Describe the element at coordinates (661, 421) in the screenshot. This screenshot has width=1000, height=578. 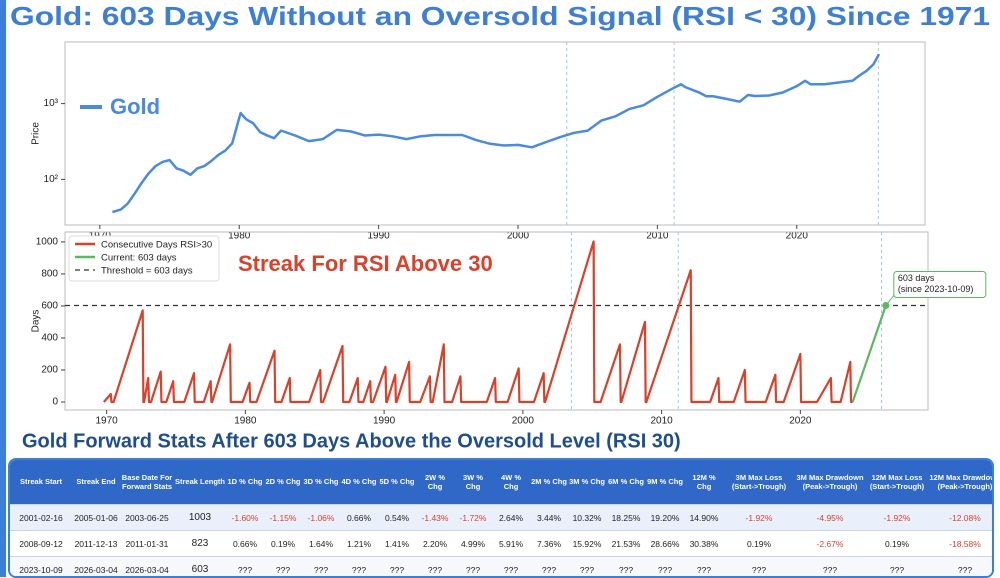
I see `x-tick-label: 2010` at that location.